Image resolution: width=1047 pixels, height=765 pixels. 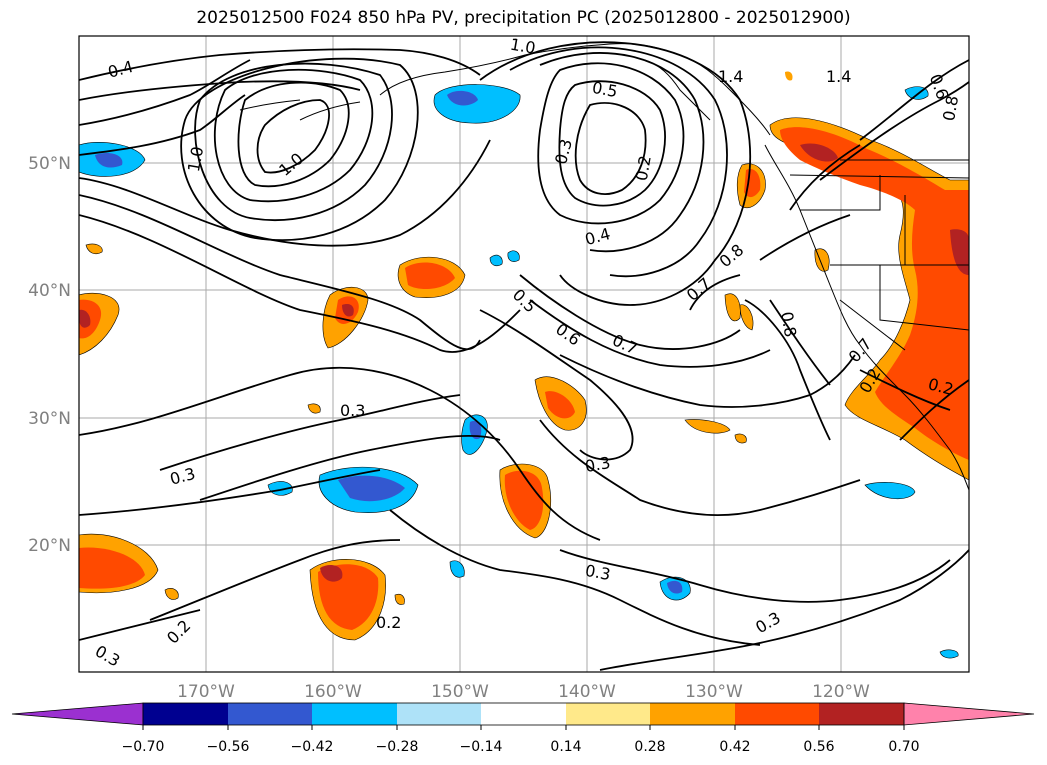 I want to click on contour-label: 0.5, so click(x=605, y=89).